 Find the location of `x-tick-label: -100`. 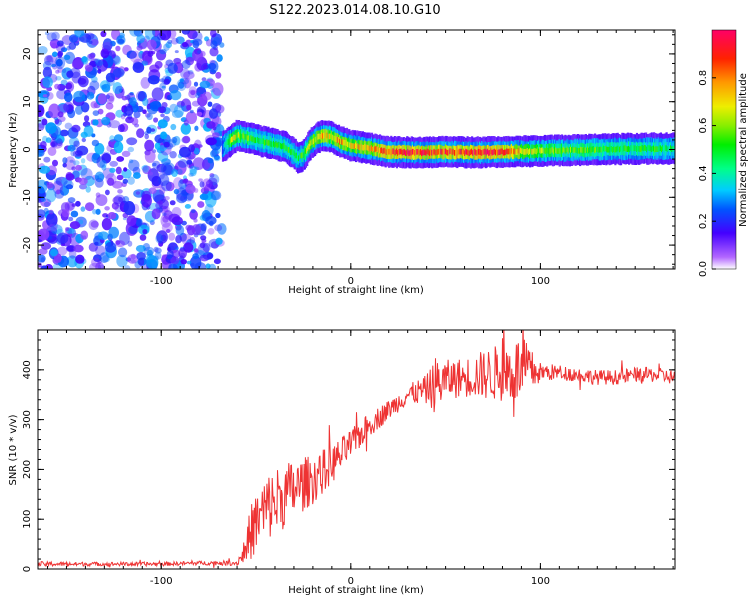

x-tick-label: -100 is located at coordinates (161, 581).